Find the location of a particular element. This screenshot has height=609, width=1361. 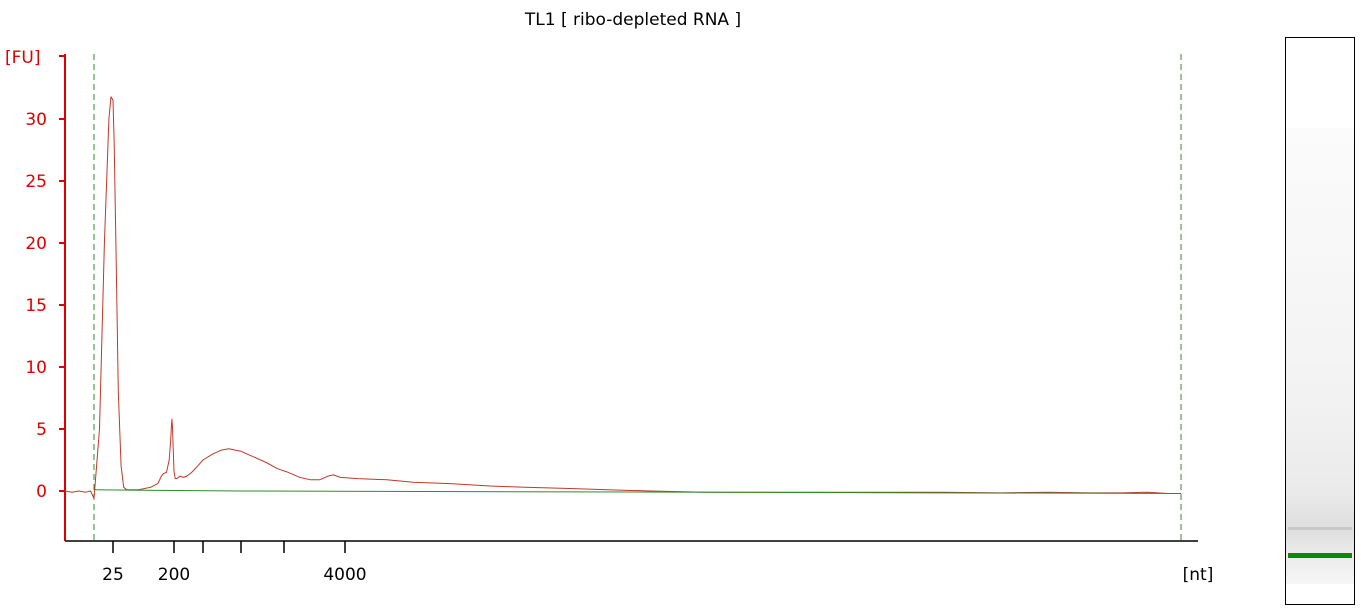

gel-smear is located at coordinates (1320, 356).